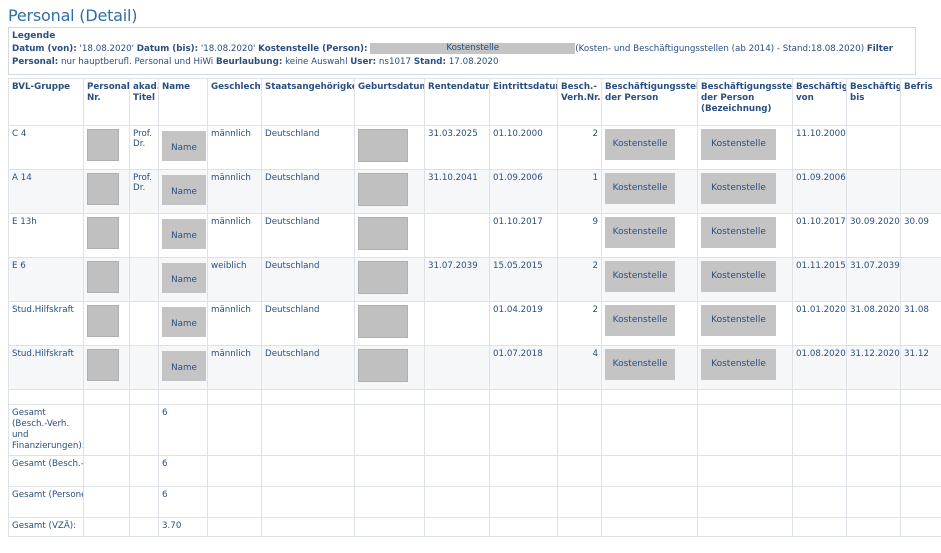  Describe the element at coordinates (819, 279) in the screenshot. I see `cell-von: 01.11.2015` at that location.